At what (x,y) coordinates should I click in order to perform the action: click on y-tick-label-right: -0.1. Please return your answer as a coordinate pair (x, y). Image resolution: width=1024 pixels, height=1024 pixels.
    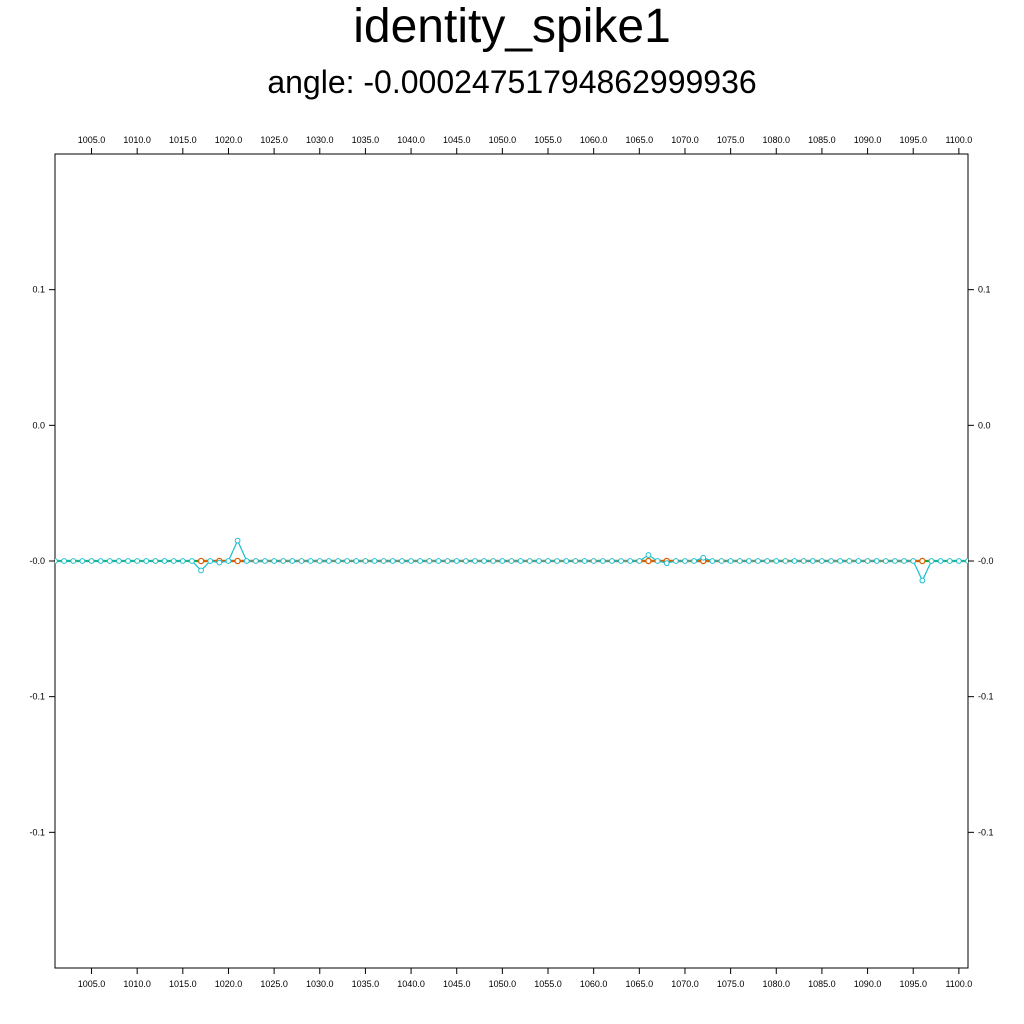
    Looking at the image, I should click on (986, 697).